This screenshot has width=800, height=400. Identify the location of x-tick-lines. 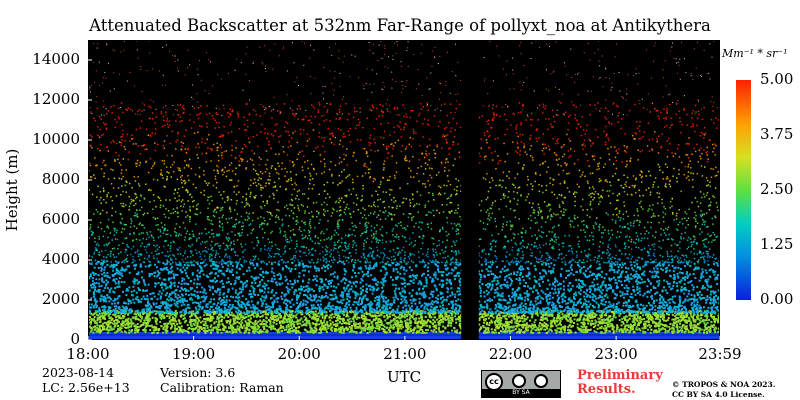
(404, 338).